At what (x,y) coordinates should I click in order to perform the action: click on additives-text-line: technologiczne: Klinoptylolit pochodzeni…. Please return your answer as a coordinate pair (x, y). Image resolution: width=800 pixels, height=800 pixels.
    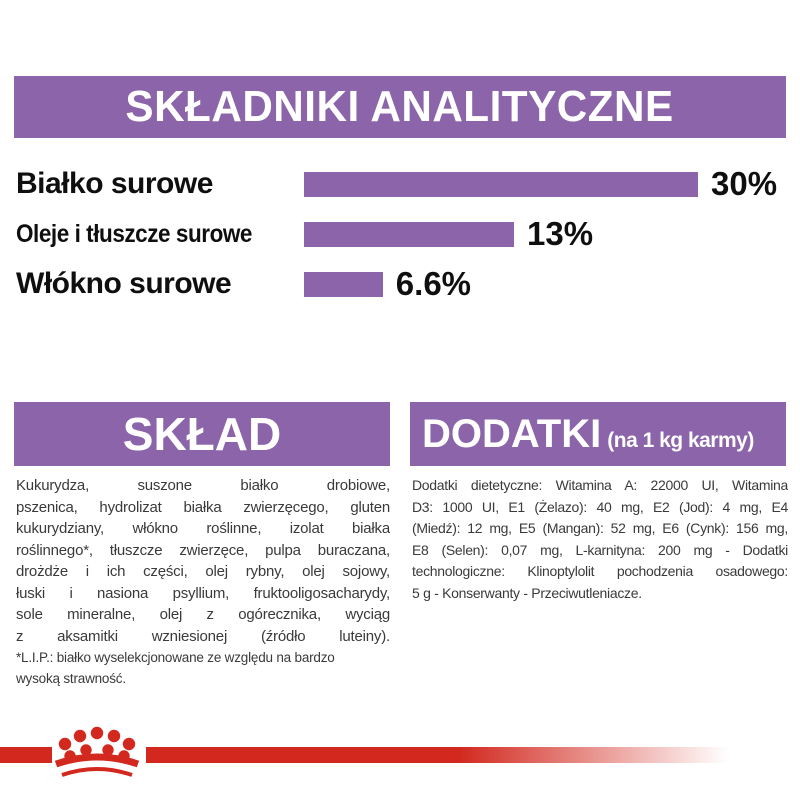
    Looking at the image, I should click on (600, 571).